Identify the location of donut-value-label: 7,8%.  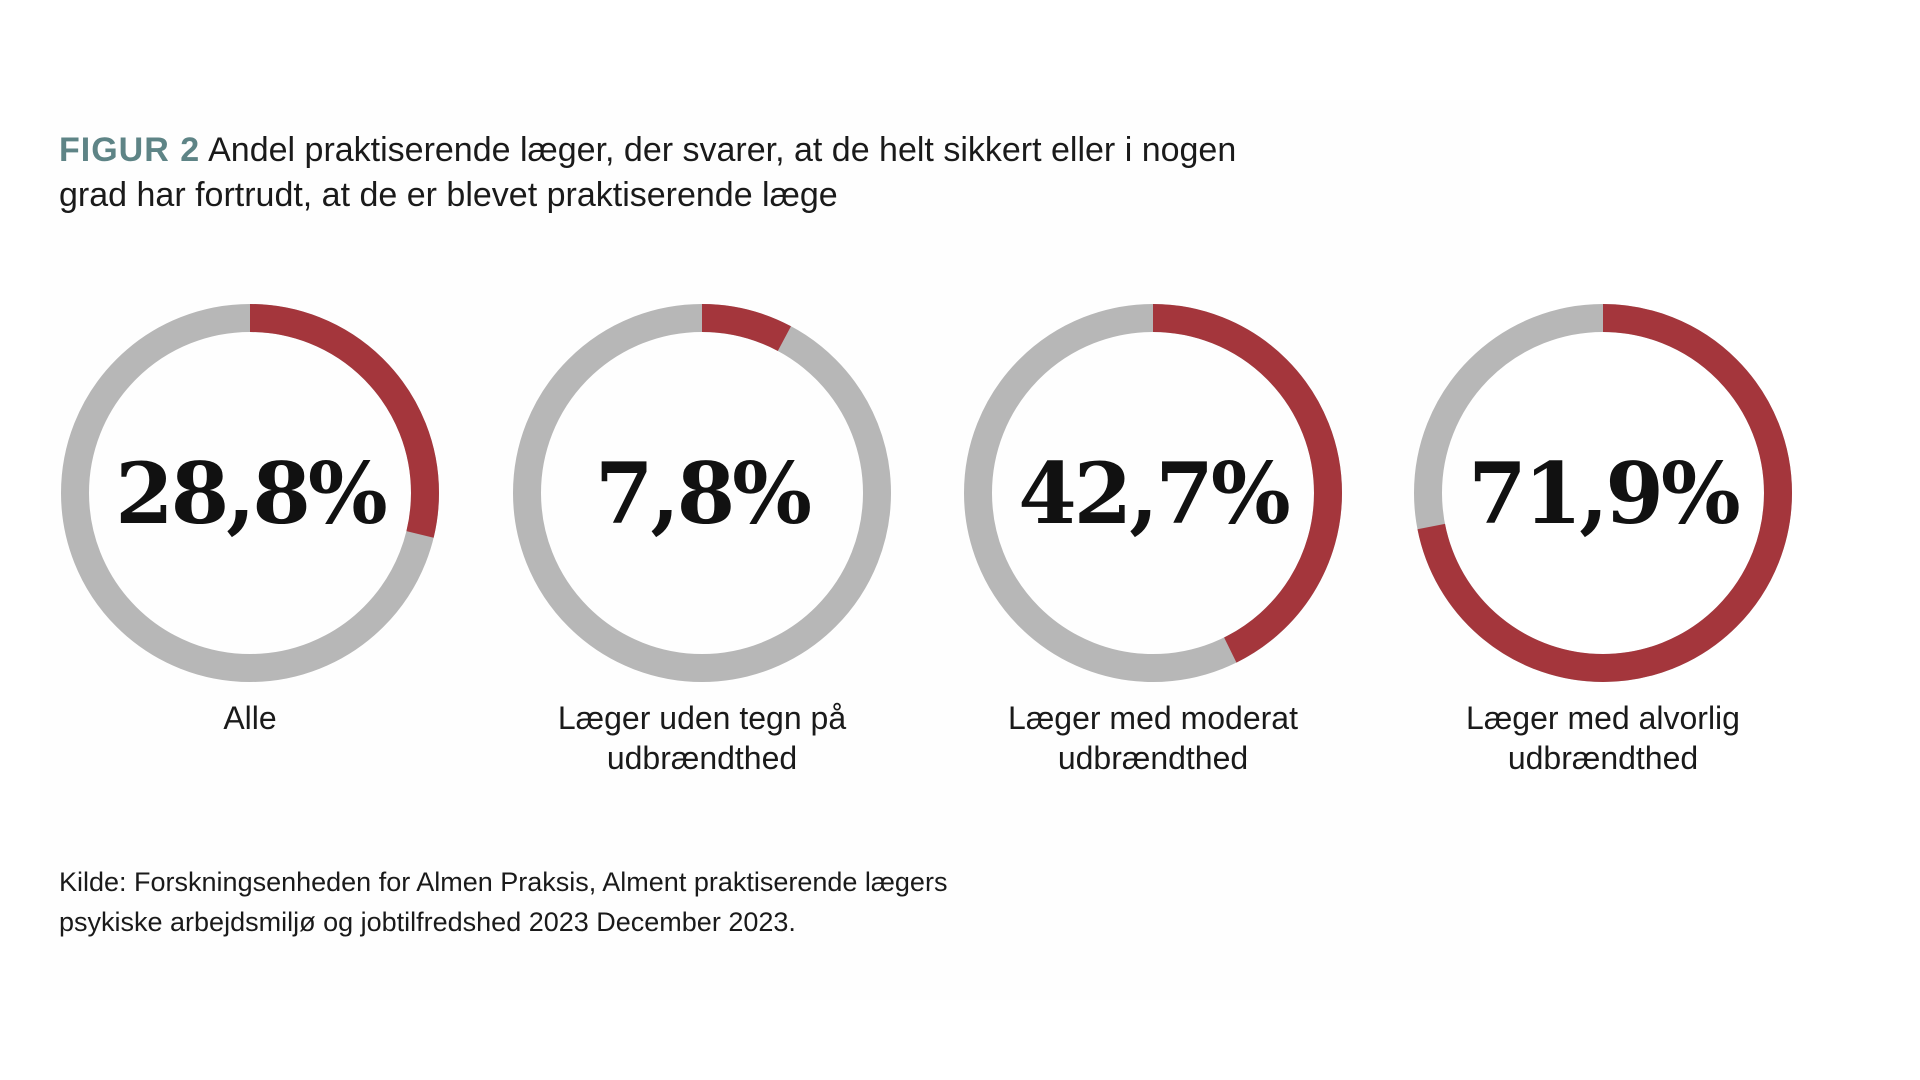
(702, 493).